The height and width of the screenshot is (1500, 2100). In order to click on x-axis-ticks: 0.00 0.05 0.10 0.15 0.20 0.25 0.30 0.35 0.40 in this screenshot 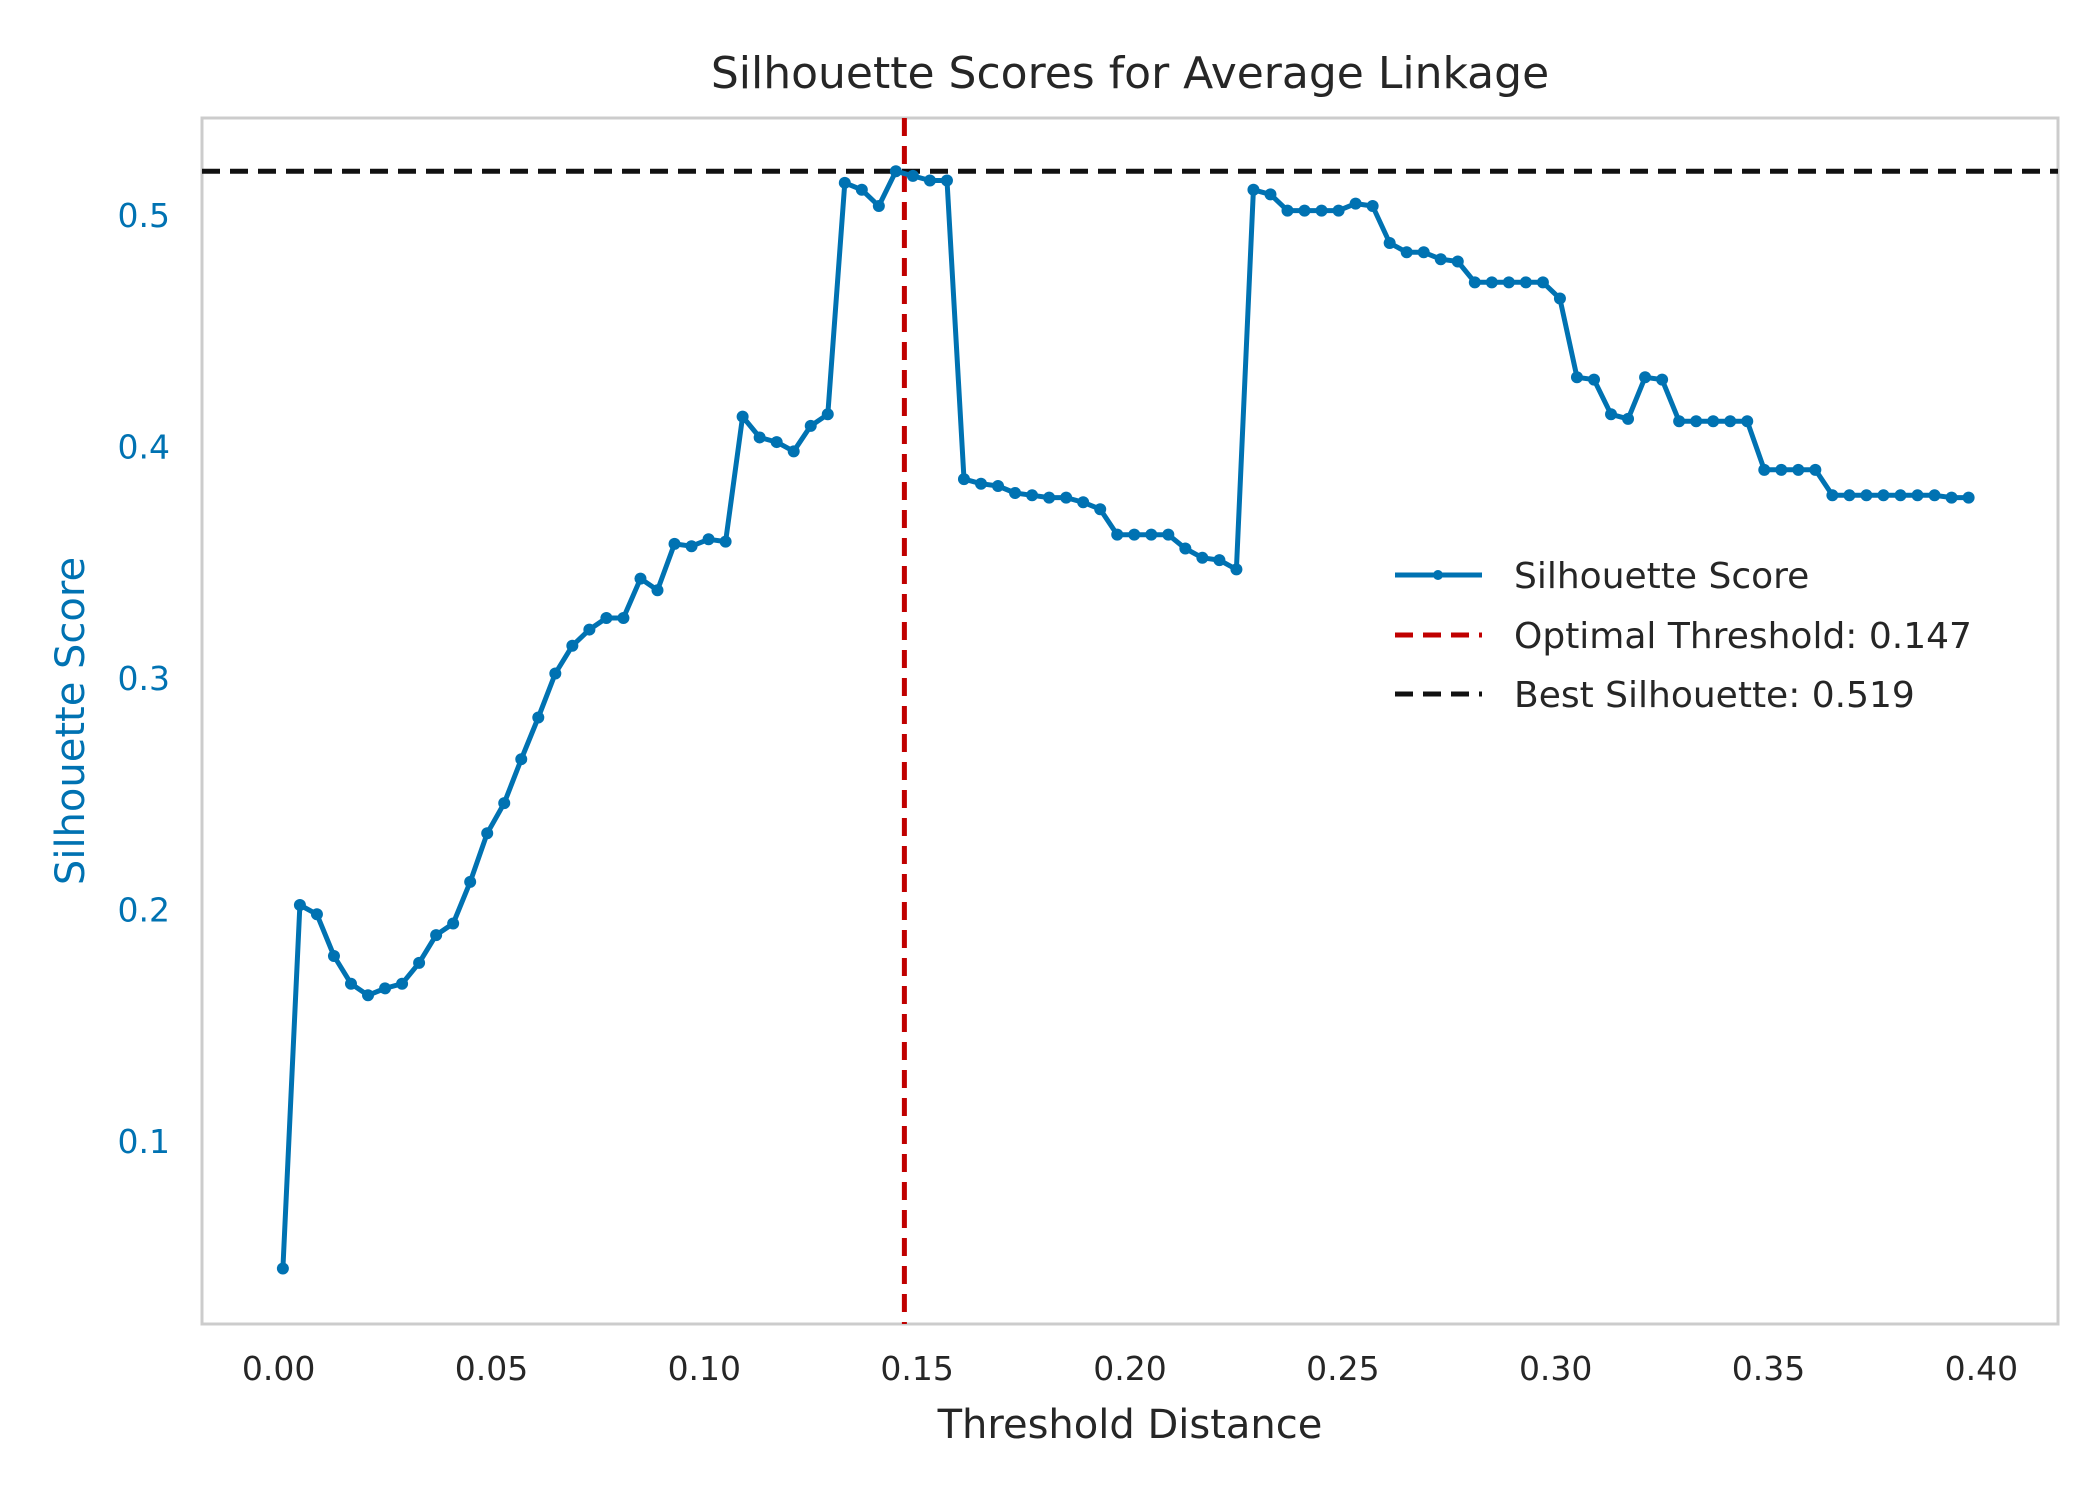, I will do `click(1130, 1368)`.